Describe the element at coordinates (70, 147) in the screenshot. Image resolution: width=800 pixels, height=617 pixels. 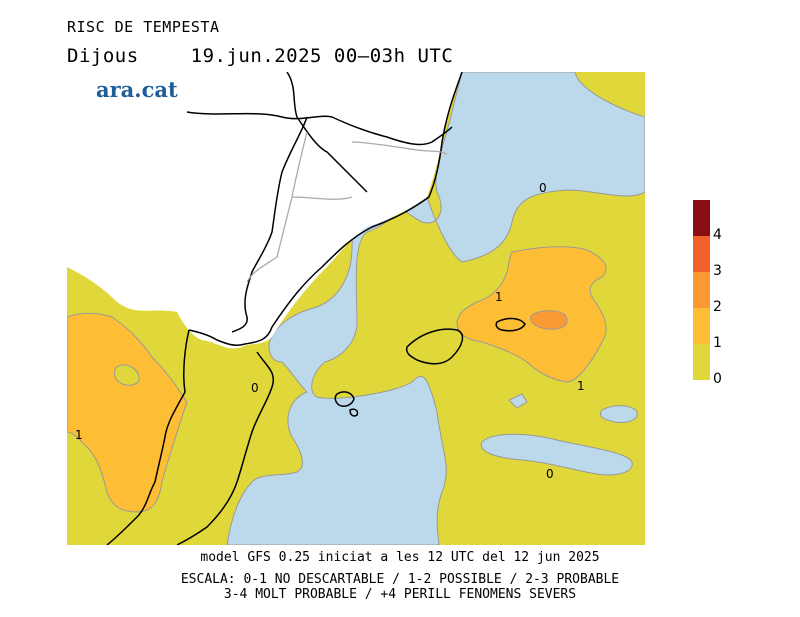
I see `land-white-west` at that location.